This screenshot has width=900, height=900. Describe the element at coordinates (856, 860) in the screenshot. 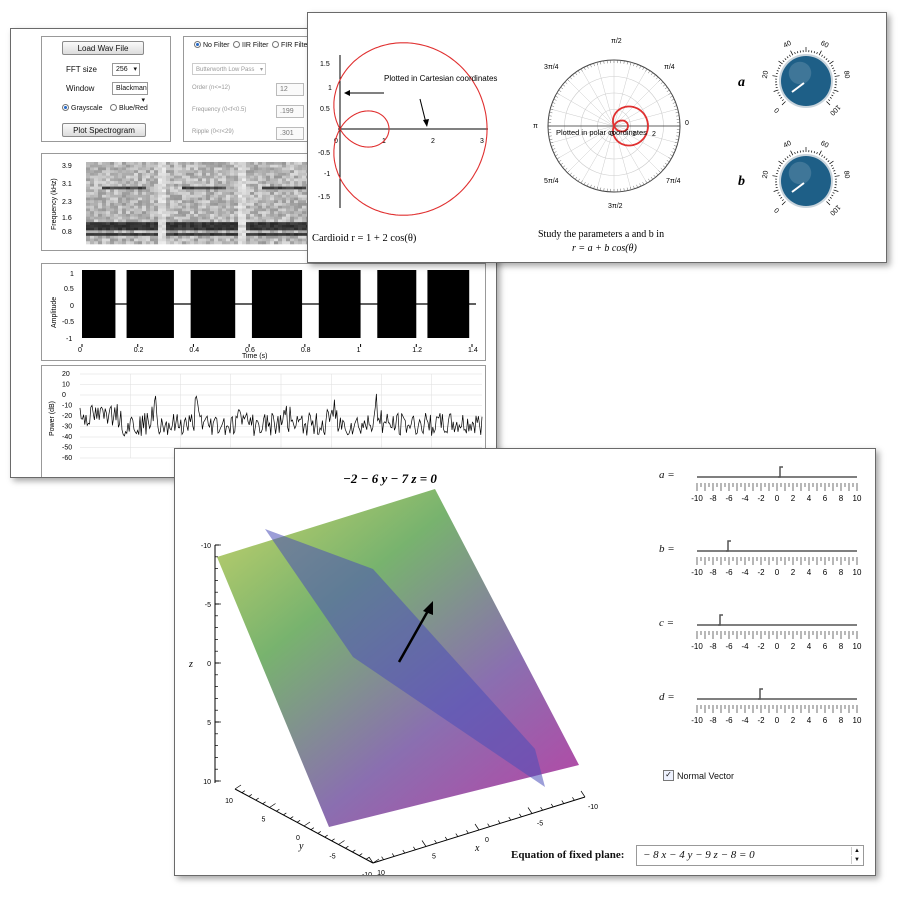

I see `spinner-down-icon: ▼` at that location.